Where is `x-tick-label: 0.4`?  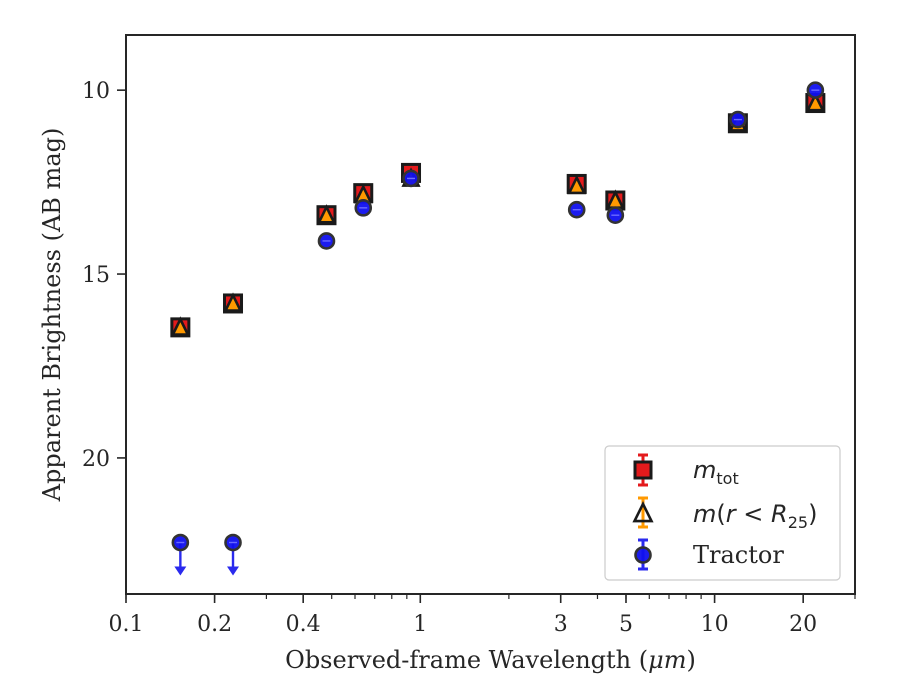 x-tick-label: 0.4 is located at coordinates (303, 624).